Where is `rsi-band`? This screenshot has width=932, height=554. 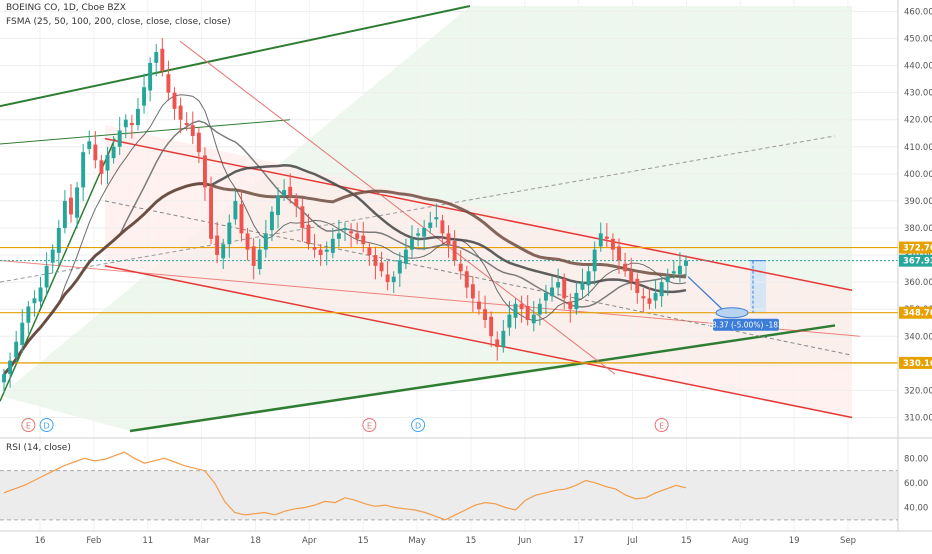 rsi-band is located at coordinates (449, 495).